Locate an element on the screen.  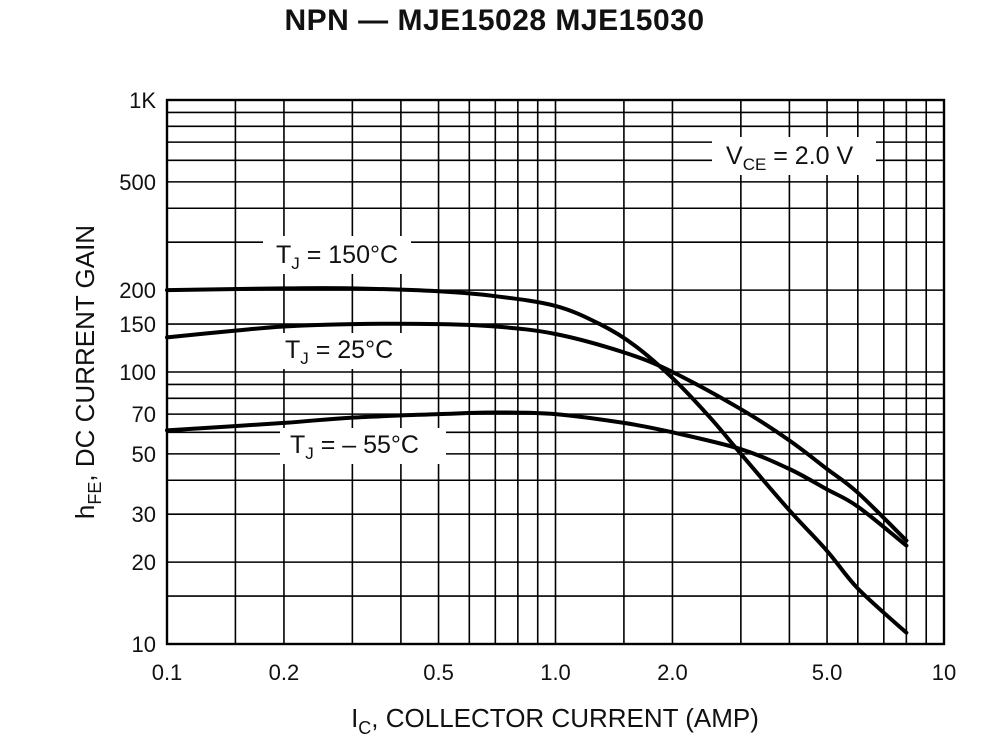
series-label-25c: TJ = 25°C is located at coordinates (340, 351).